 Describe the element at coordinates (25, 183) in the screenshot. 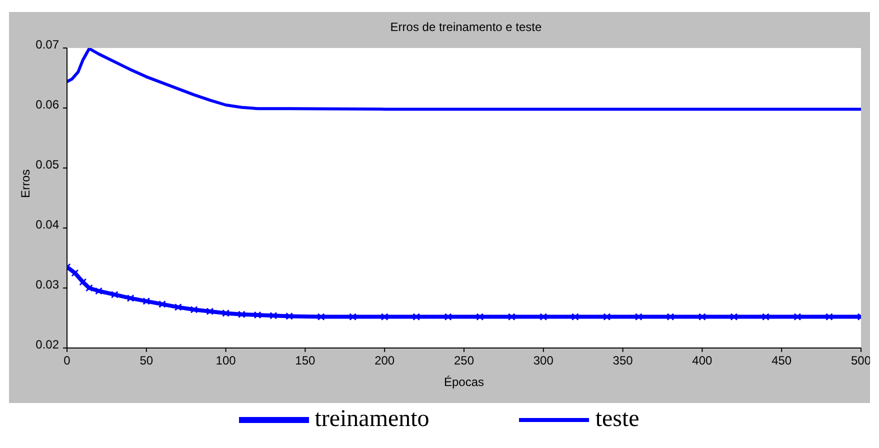

I see `y-axis-title: Erros` at that location.